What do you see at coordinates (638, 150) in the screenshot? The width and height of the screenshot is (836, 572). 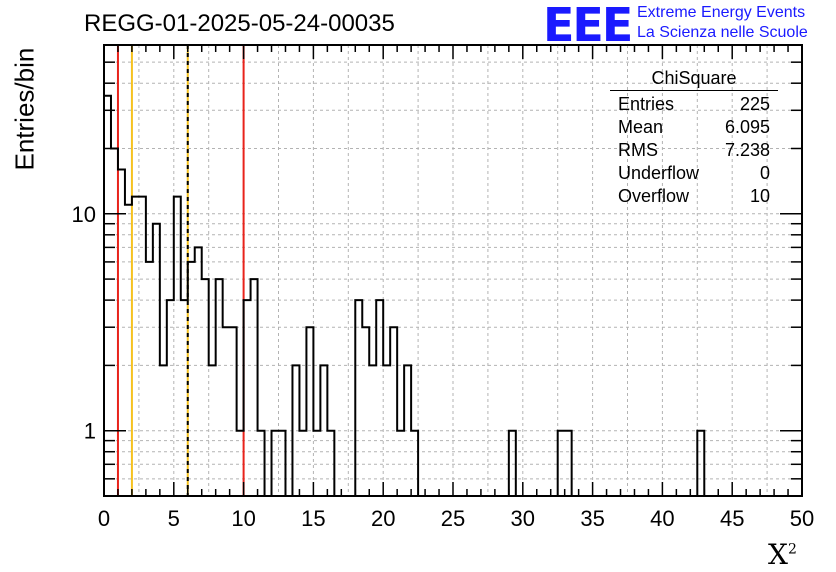 I see `stats-label: RMS` at bounding box center [638, 150].